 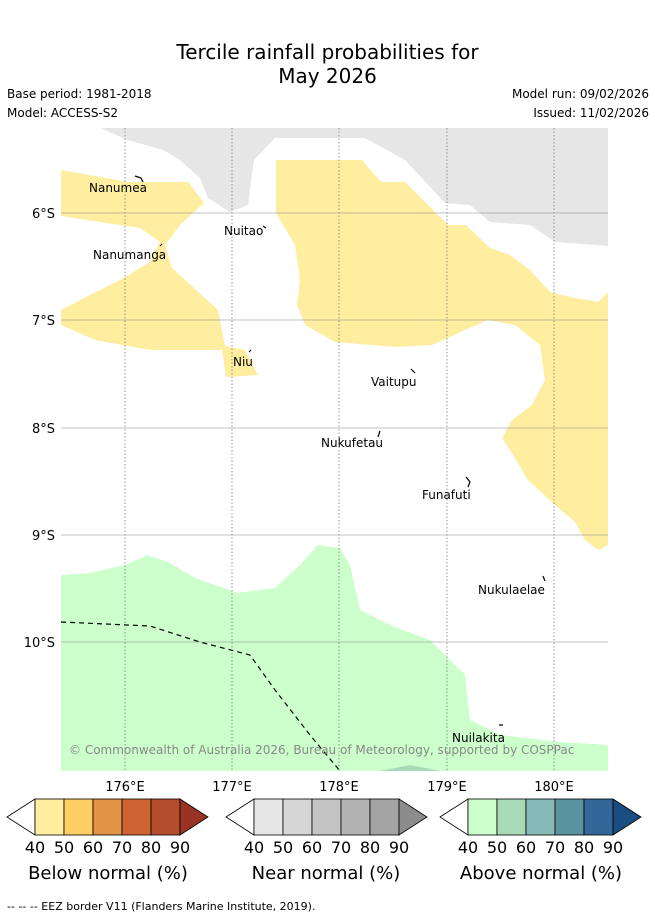 What do you see at coordinates (511, 590) in the screenshot?
I see `place-label-nukulaelae: Nukulaelae` at bounding box center [511, 590].